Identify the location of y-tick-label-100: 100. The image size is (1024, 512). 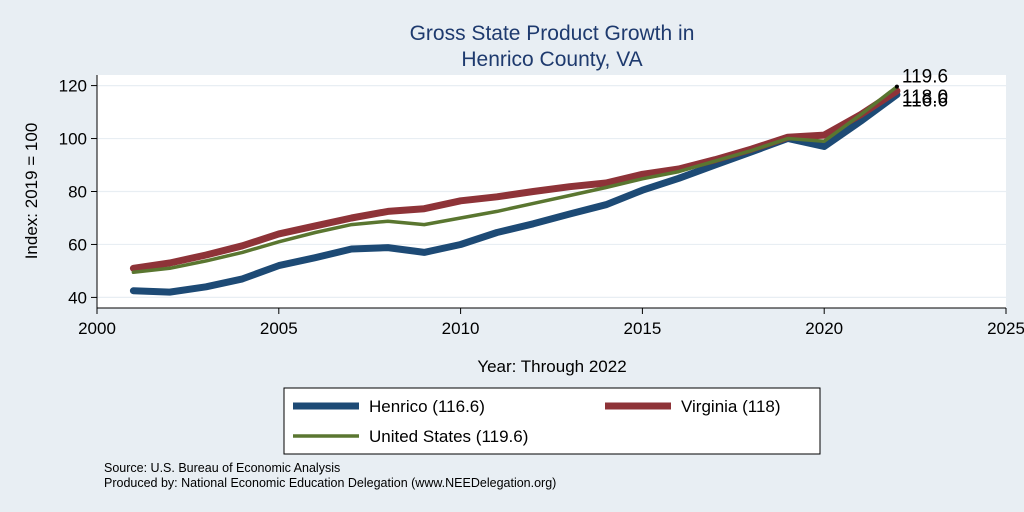
(73, 139).